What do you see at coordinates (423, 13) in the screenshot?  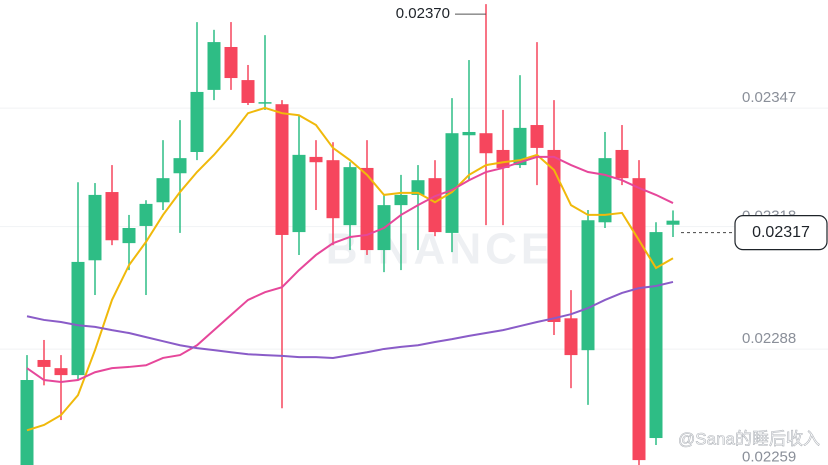 I see `high-label: 0.02370` at bounding box center [423, 13].